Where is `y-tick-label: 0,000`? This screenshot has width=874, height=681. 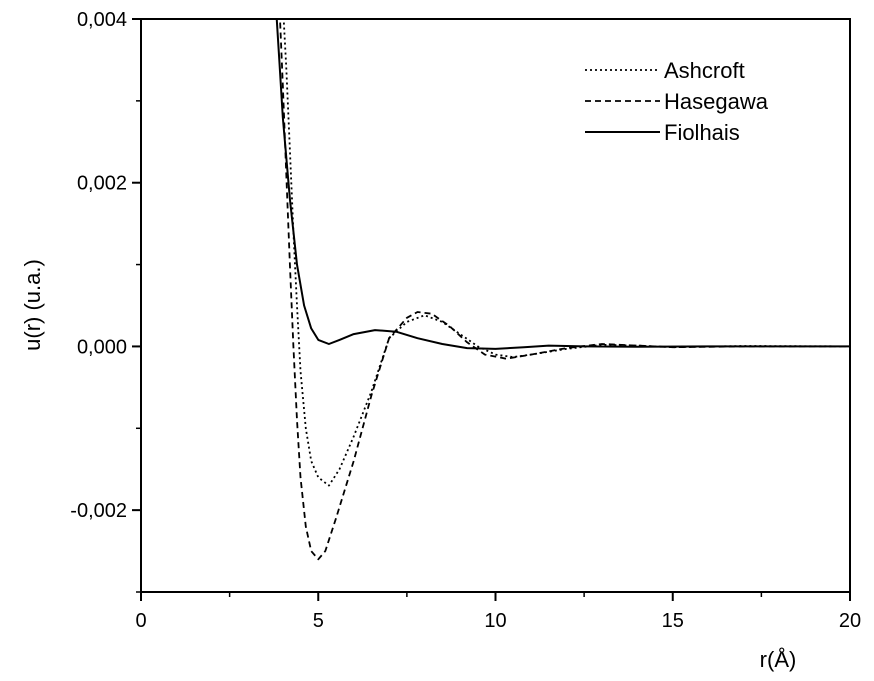 y-tick-label: 0,000 is located at coordinates (102, 347).